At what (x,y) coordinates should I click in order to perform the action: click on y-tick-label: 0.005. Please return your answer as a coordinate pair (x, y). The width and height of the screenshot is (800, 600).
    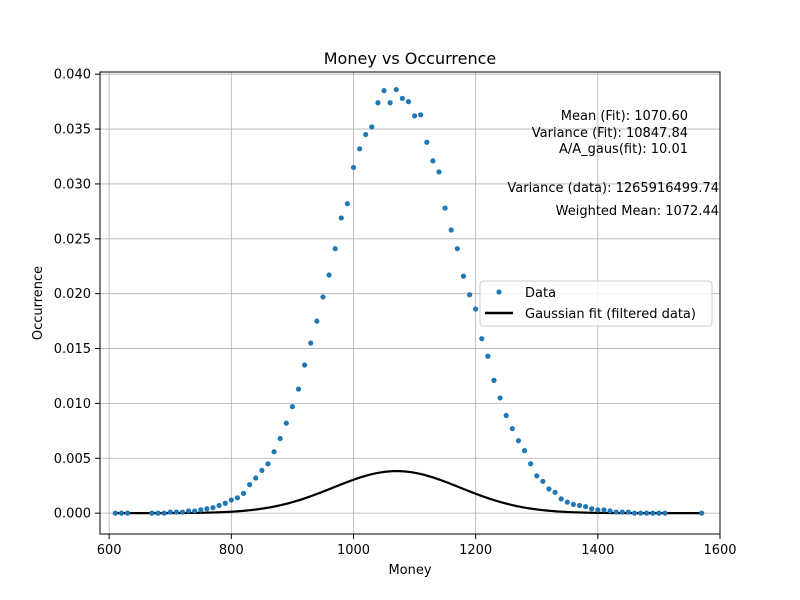
    Looking at the image, I should click on (72, 459).